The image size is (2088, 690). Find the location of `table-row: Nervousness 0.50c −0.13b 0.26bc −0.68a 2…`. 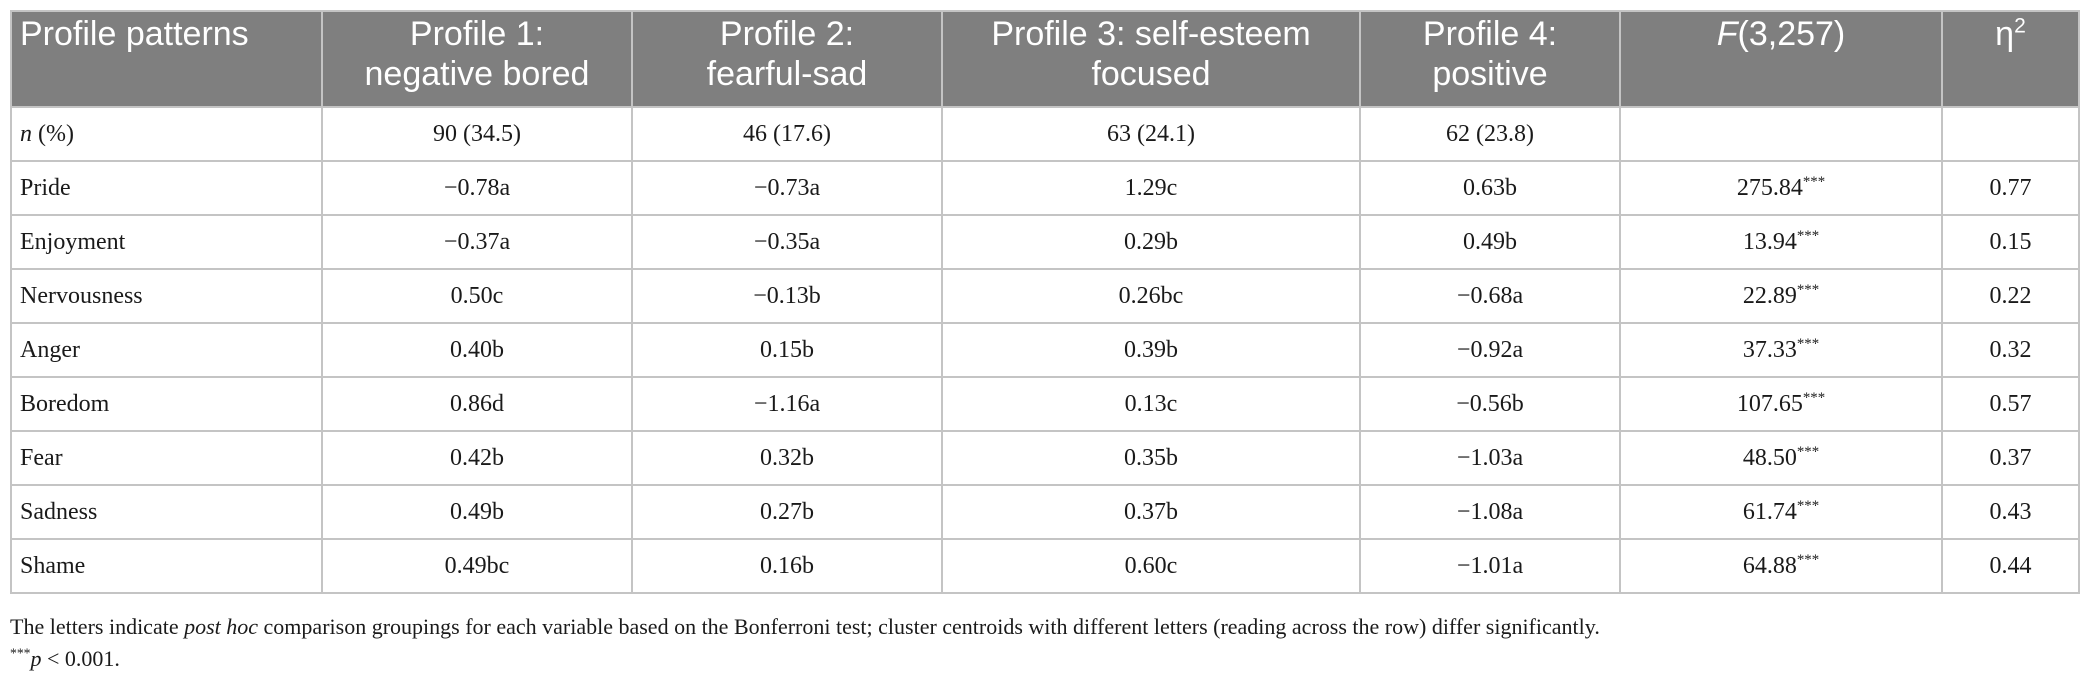

table-row: Nervousness 0.50c −0.13b 0.26bc −0.68a 2… is located at coordinates (1045, 296).